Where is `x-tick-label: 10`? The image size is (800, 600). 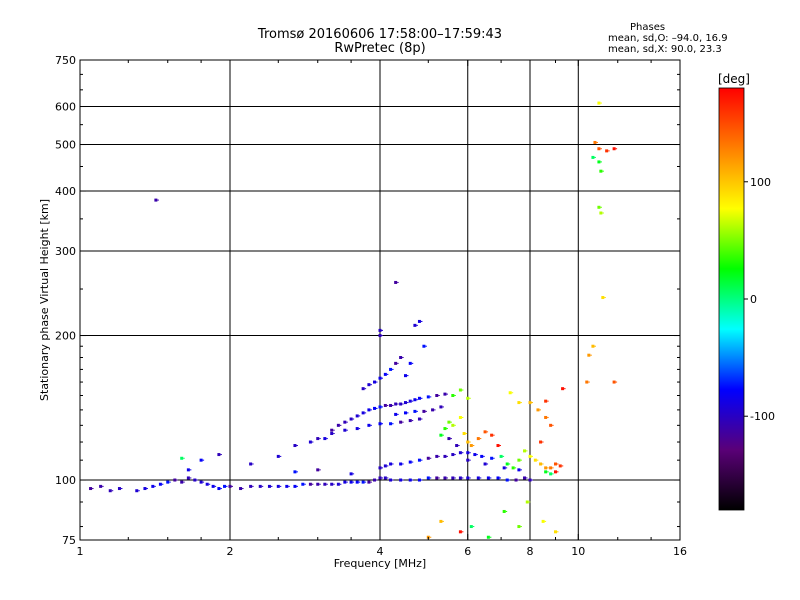 x-tick-label: 10 is located at coordinates (578, 551).